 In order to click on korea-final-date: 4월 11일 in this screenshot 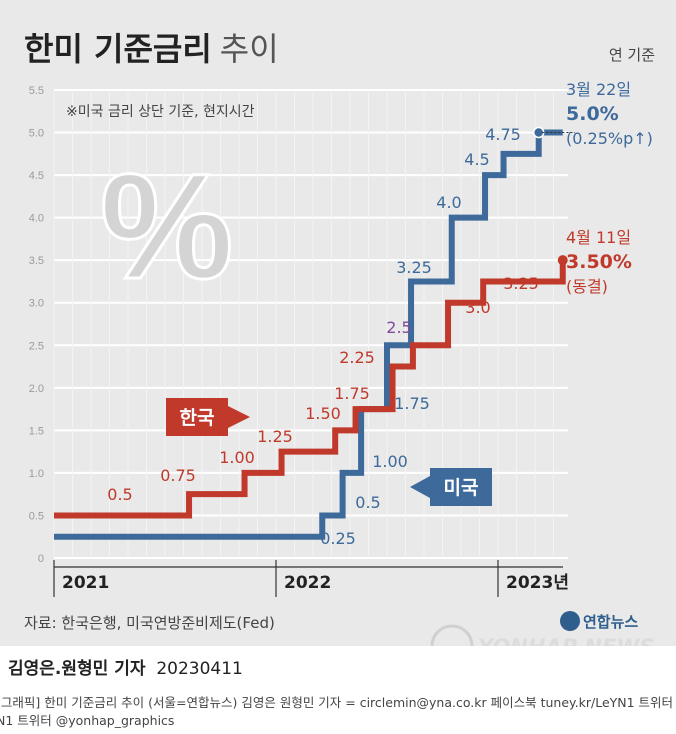, I will do `click(598, 237)`.